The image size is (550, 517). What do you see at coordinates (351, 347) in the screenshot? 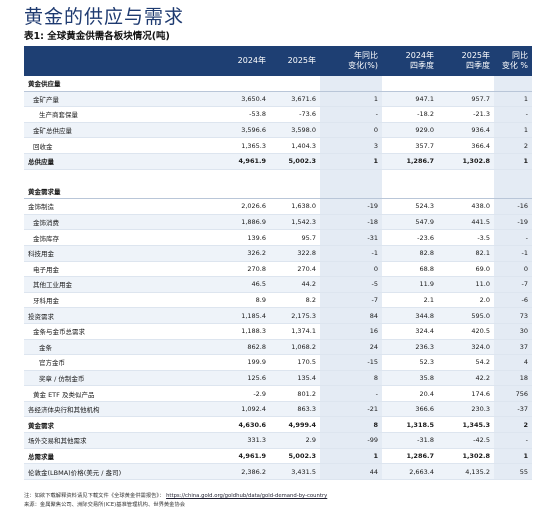
I see `table-cell: 24` at bounding box center [351, 347].